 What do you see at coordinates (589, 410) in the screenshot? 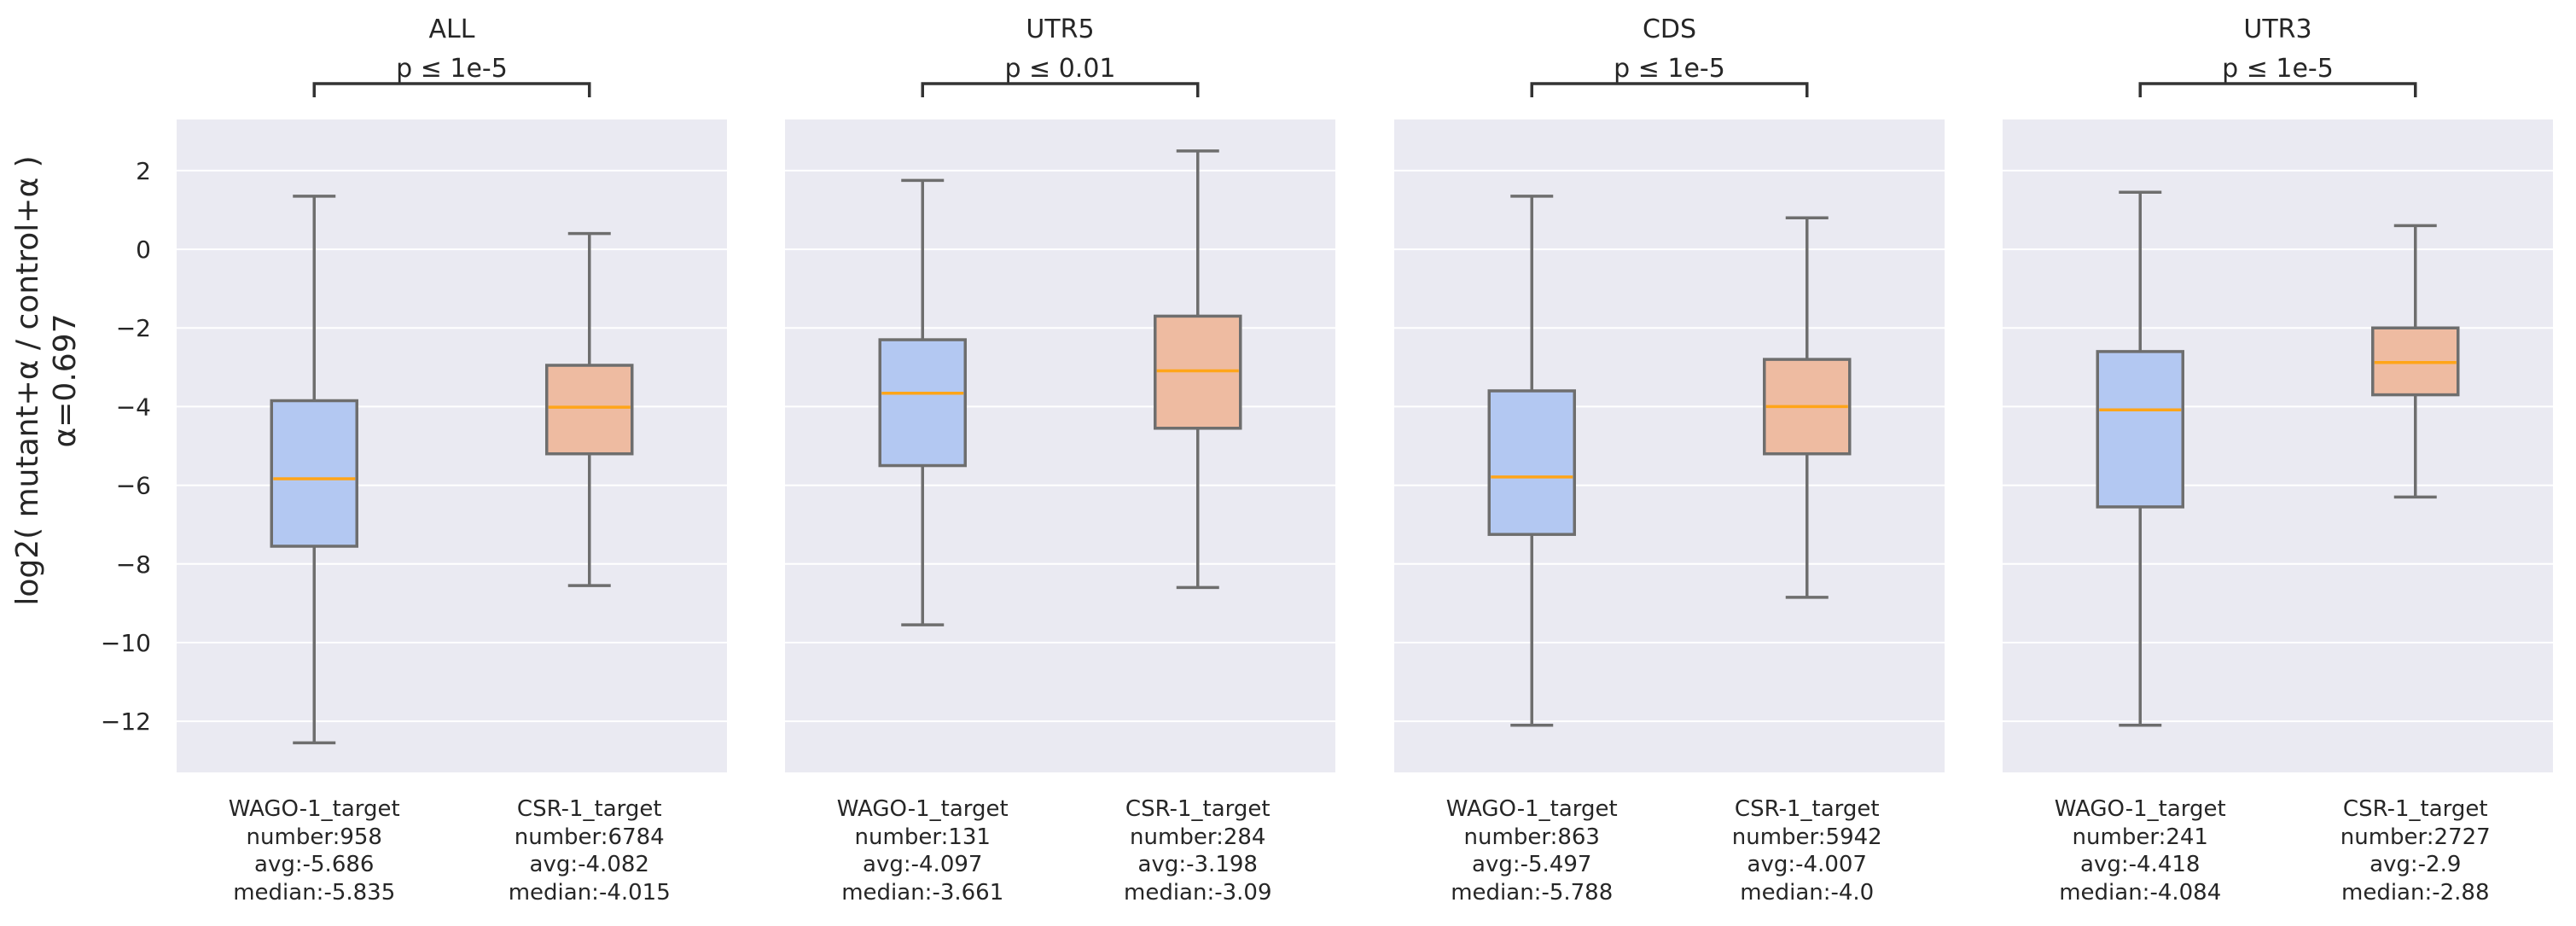
I see `box-csr` at bounding box center [589, 410].